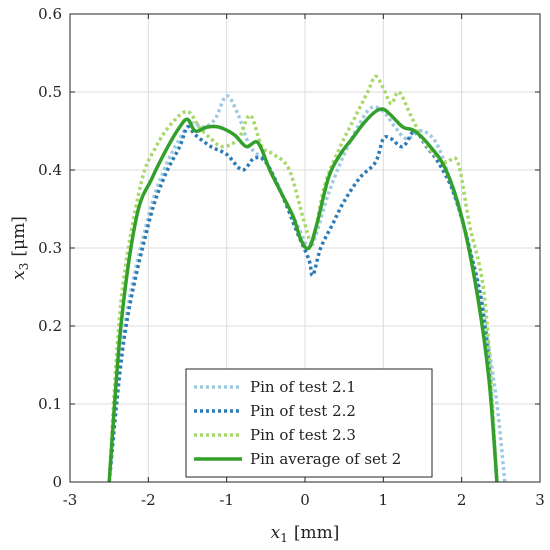 Image resolution: width=550 pixels, height=550 pixels. I want to click on y-tick-label: 0.3, so click(50, 248).